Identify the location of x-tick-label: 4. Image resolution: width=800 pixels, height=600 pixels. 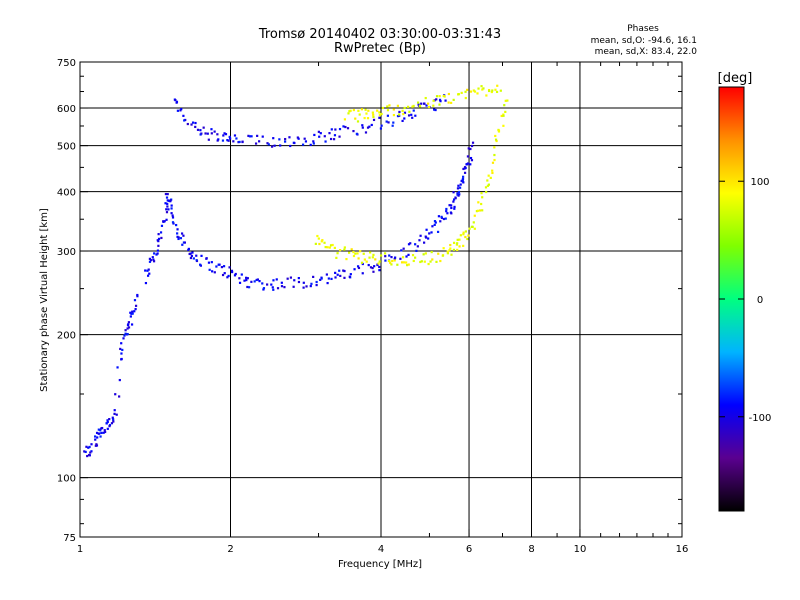
(381, 549).